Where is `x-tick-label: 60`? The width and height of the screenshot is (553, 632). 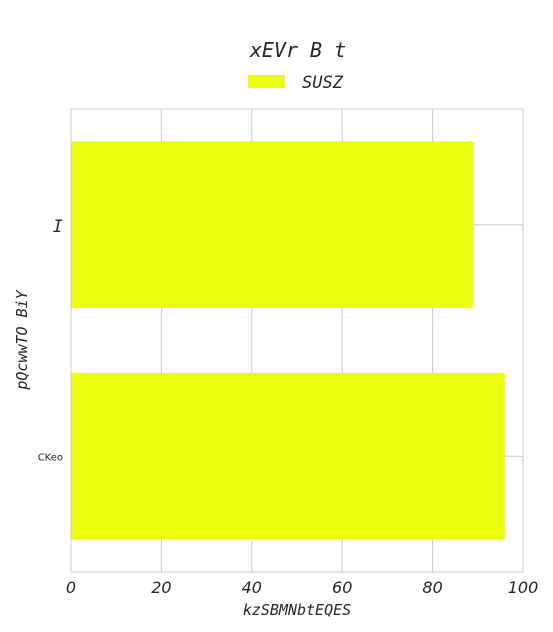
x-tick-label: 60 is located at coordinates (342, 587).